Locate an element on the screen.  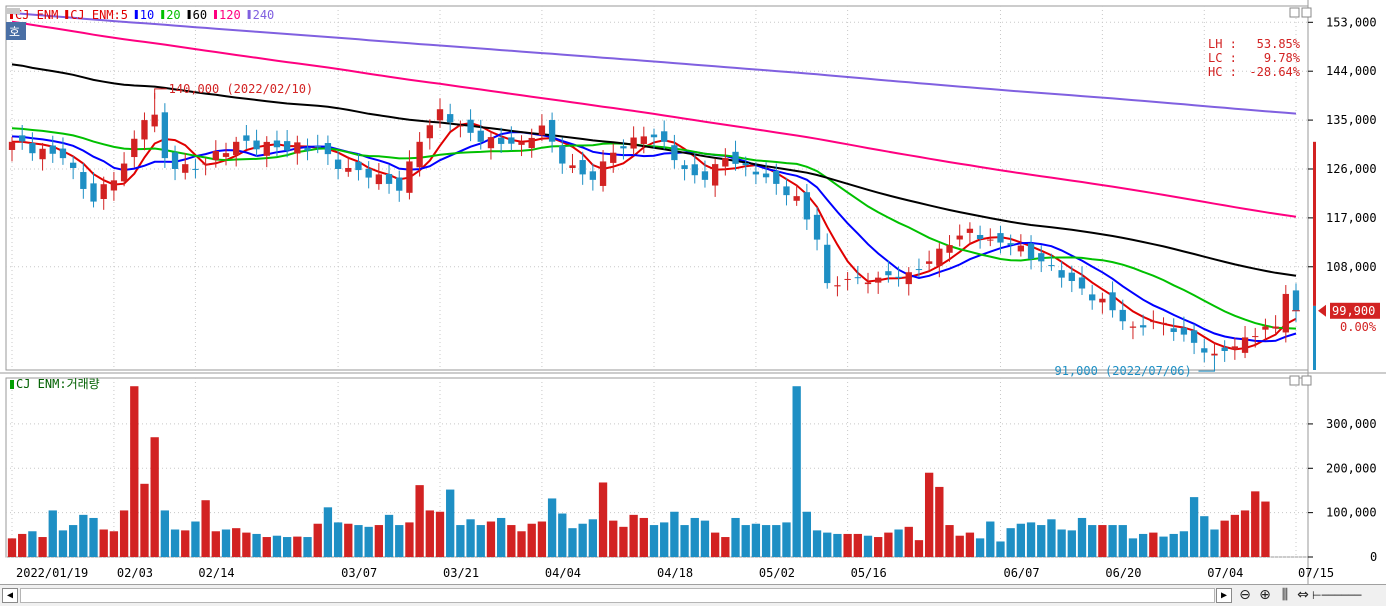
range-bar-up is located at coordinates (1314, 223).